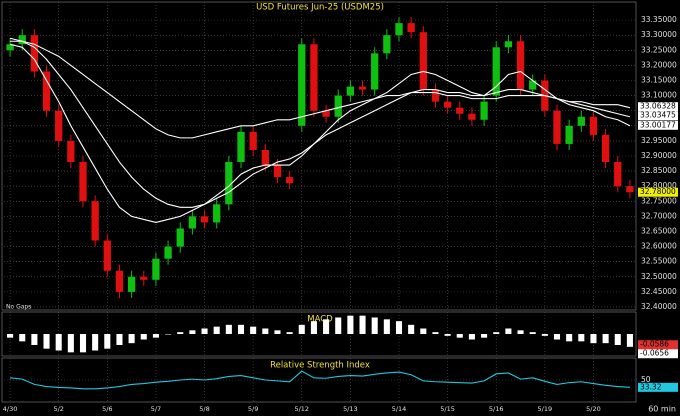  I want to click on price-tag: 33.00177, so click(658, 124).